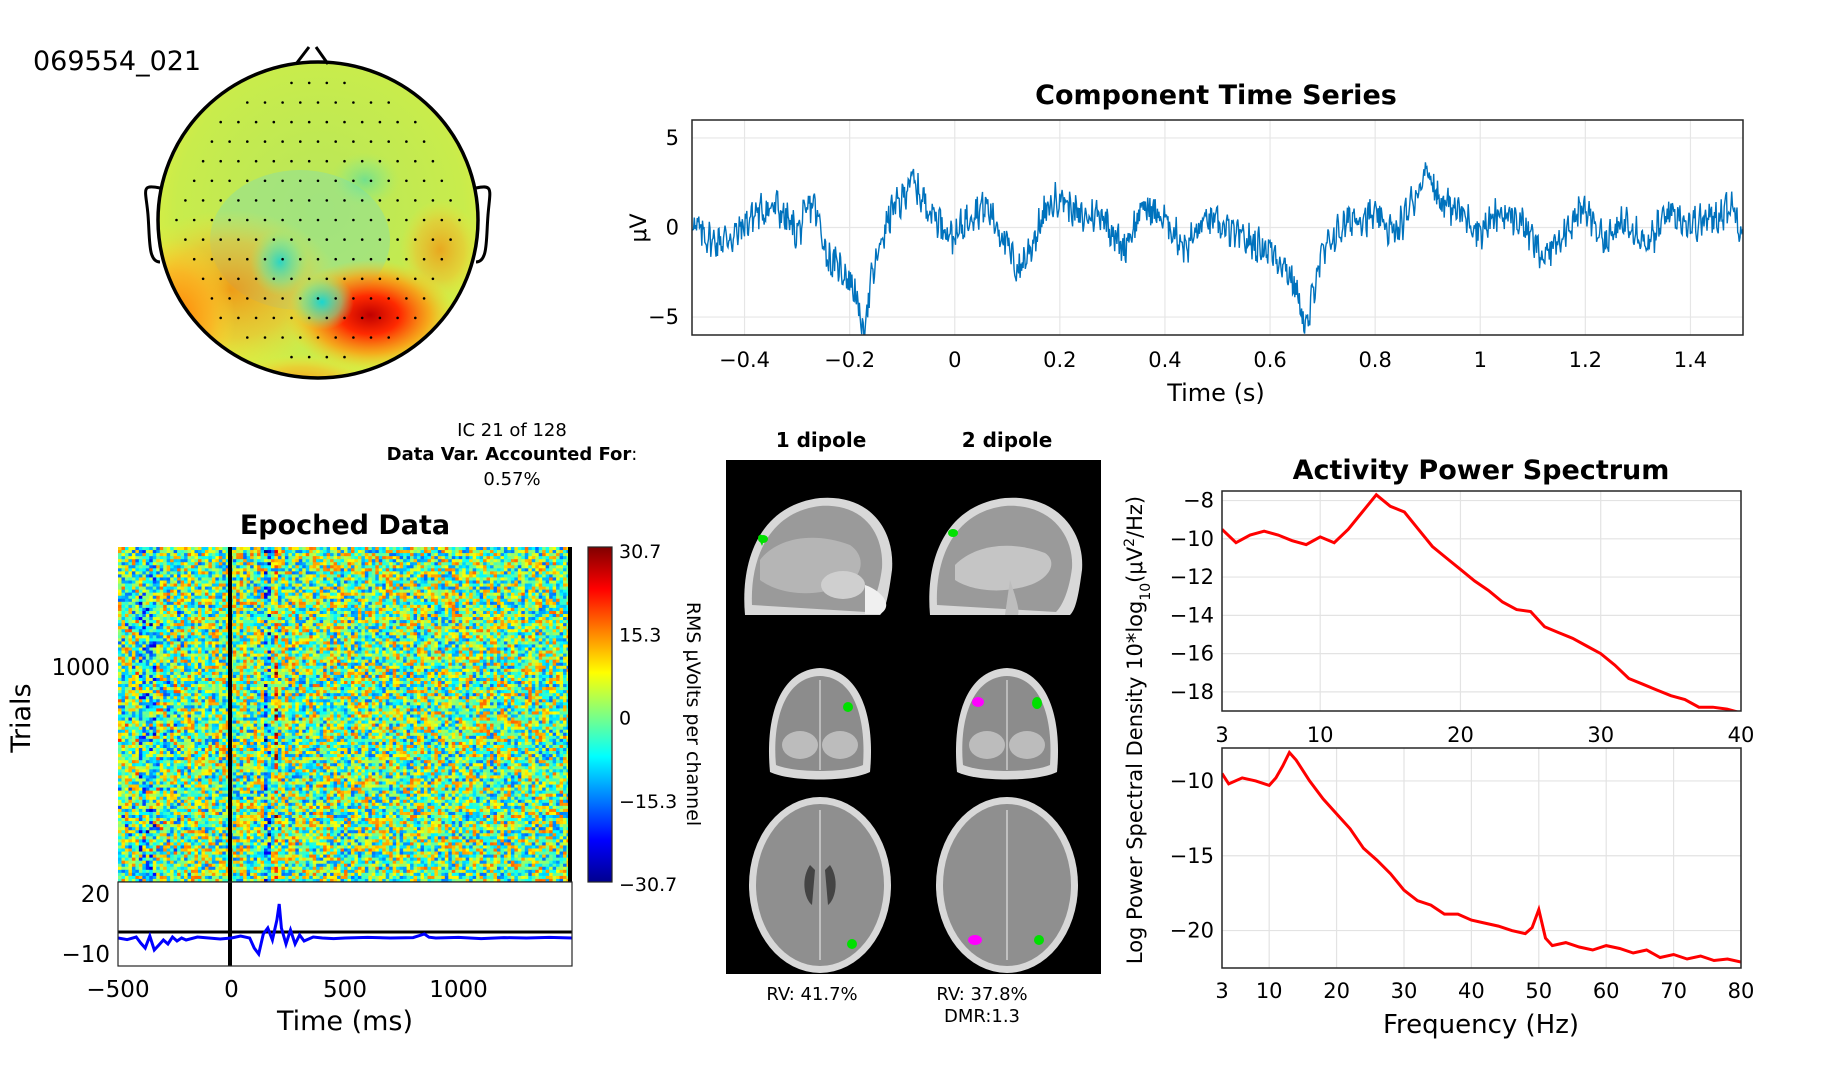  I want to click on x-tick-label: 40, so click(1741, 735).